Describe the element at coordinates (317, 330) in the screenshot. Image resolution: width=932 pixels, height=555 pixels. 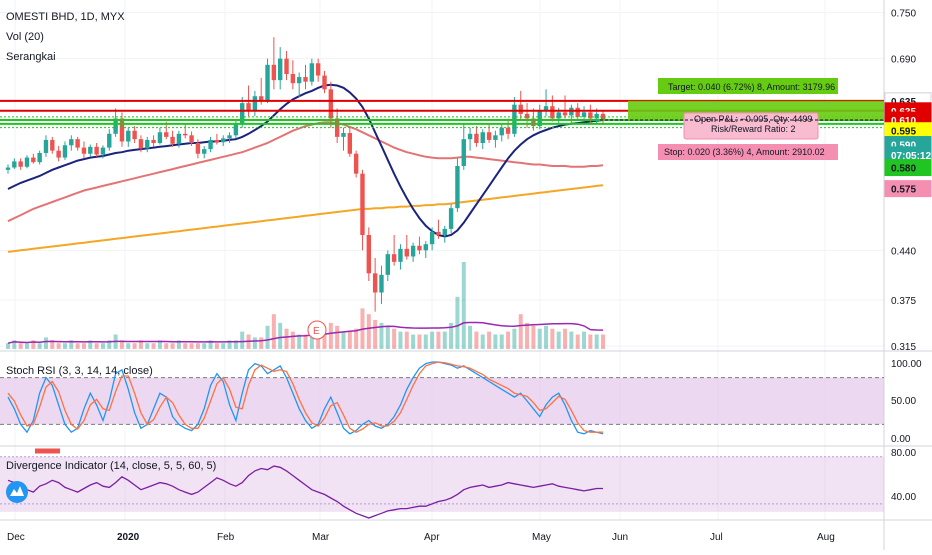
I see `earnings-marker-circle` at that location.